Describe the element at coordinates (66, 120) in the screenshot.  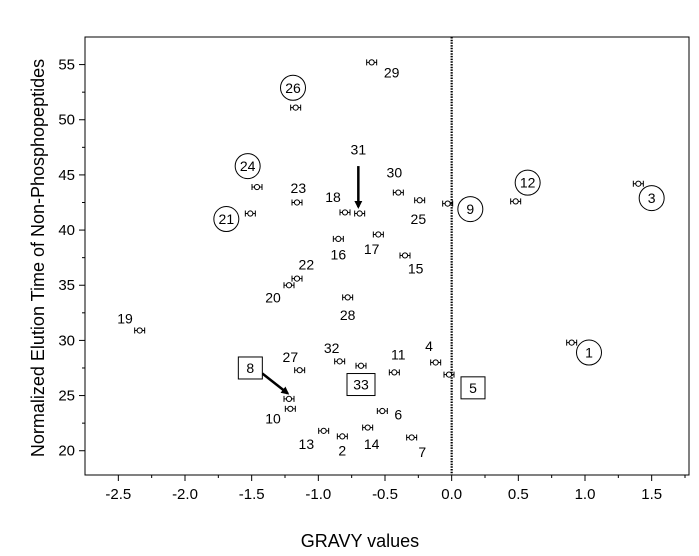
I see `y-tick-label: 50` at that location.